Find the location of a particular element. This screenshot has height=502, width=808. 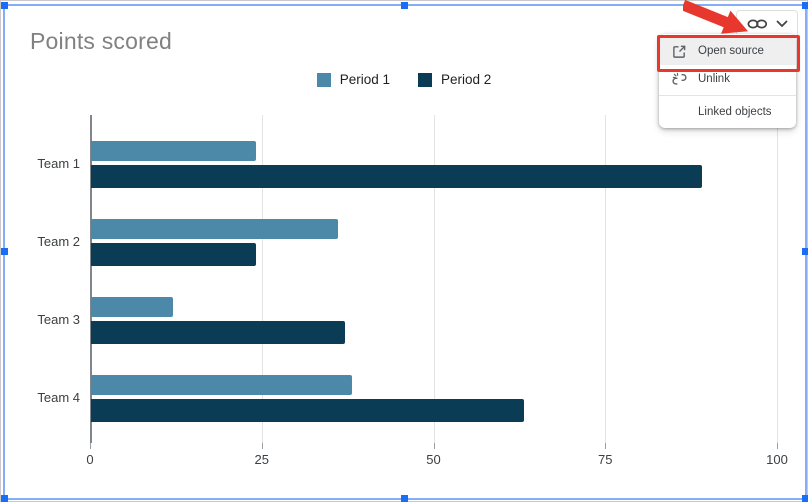

menu-item-linked-objects: Linked objects is located at coordinates (727, 111).